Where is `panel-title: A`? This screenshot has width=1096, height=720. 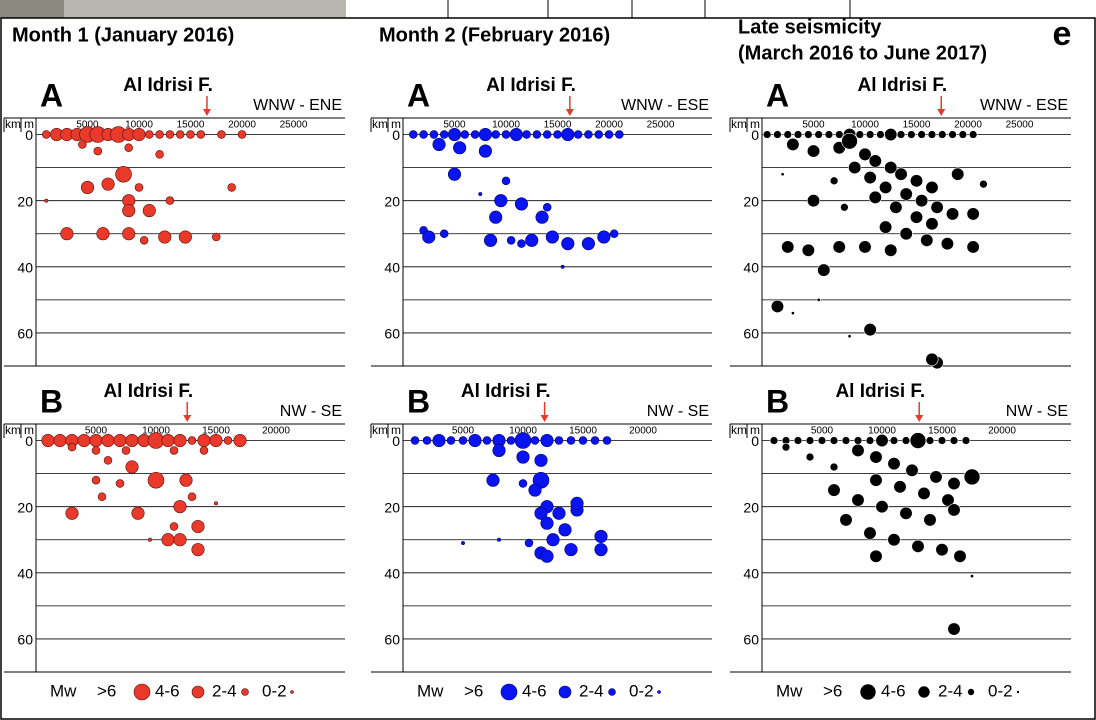 panel-title: A is located at coordinates (51, 95).